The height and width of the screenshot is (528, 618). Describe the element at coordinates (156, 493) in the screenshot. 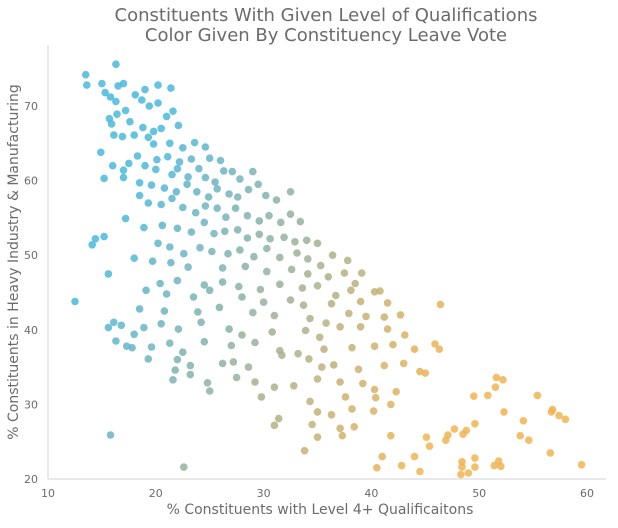

I see `x-tick-label: 20` at that location.